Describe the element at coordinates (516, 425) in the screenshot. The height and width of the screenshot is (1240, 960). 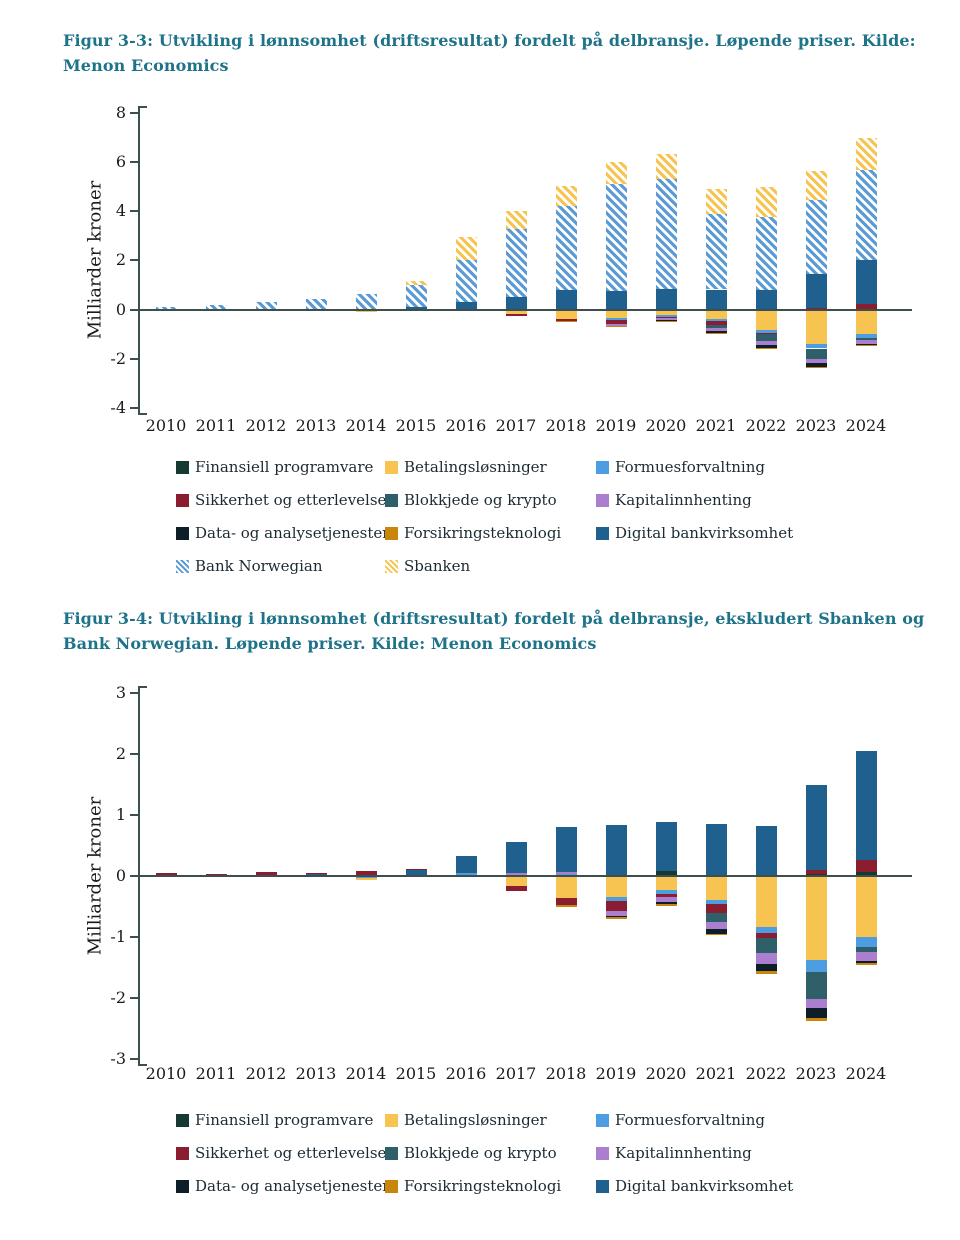
I see `x-tick-label: 2017` at that location.